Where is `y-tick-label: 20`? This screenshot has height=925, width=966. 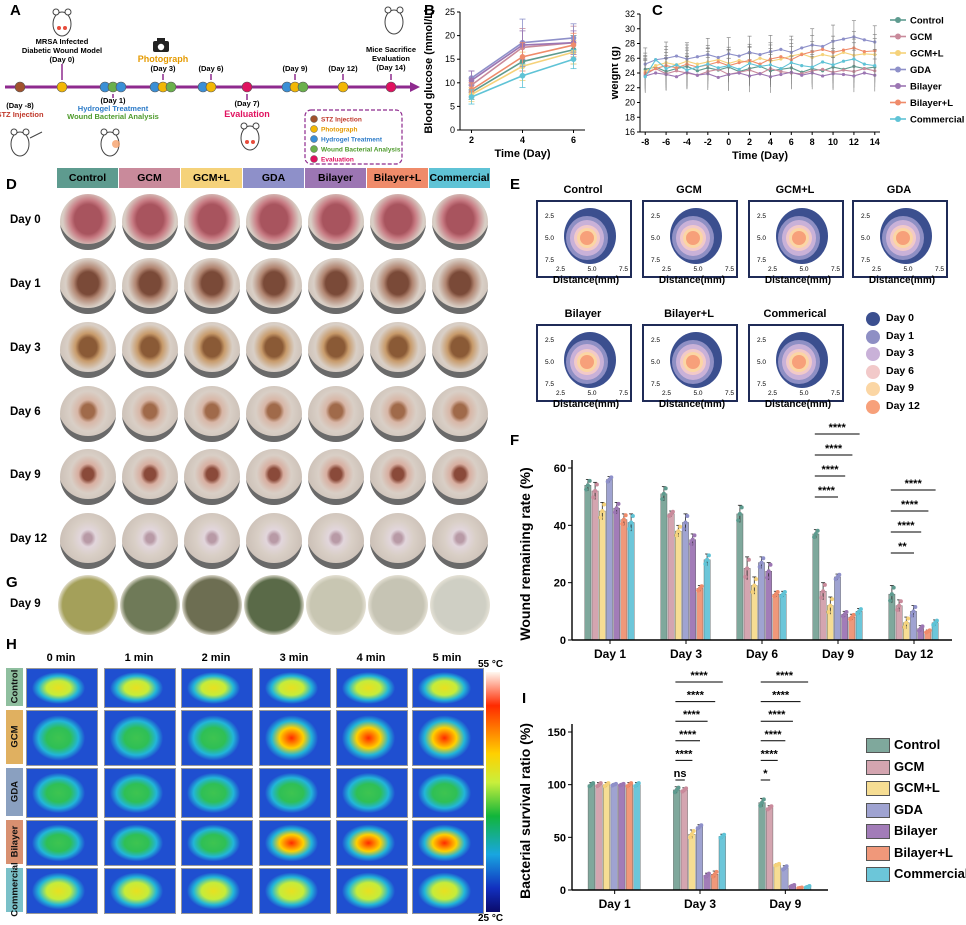
y-tick-label: 20 is located at coordinates (560, 584).